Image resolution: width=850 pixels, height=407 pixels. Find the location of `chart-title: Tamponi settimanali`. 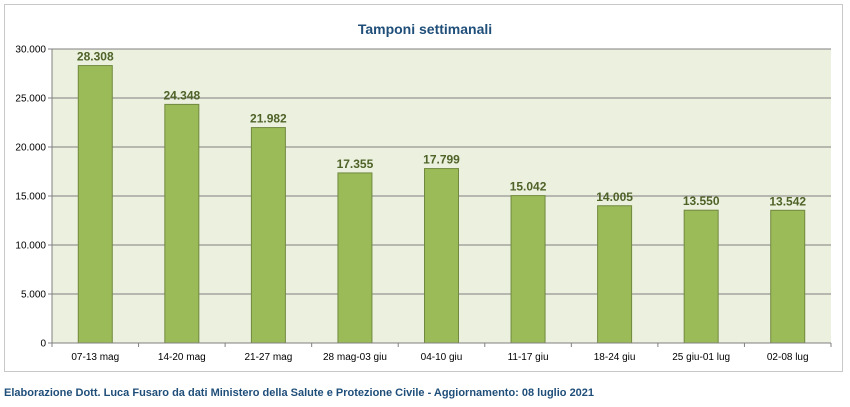

chart-title: Tamponi settimanali is located at coordinates (425, 29).